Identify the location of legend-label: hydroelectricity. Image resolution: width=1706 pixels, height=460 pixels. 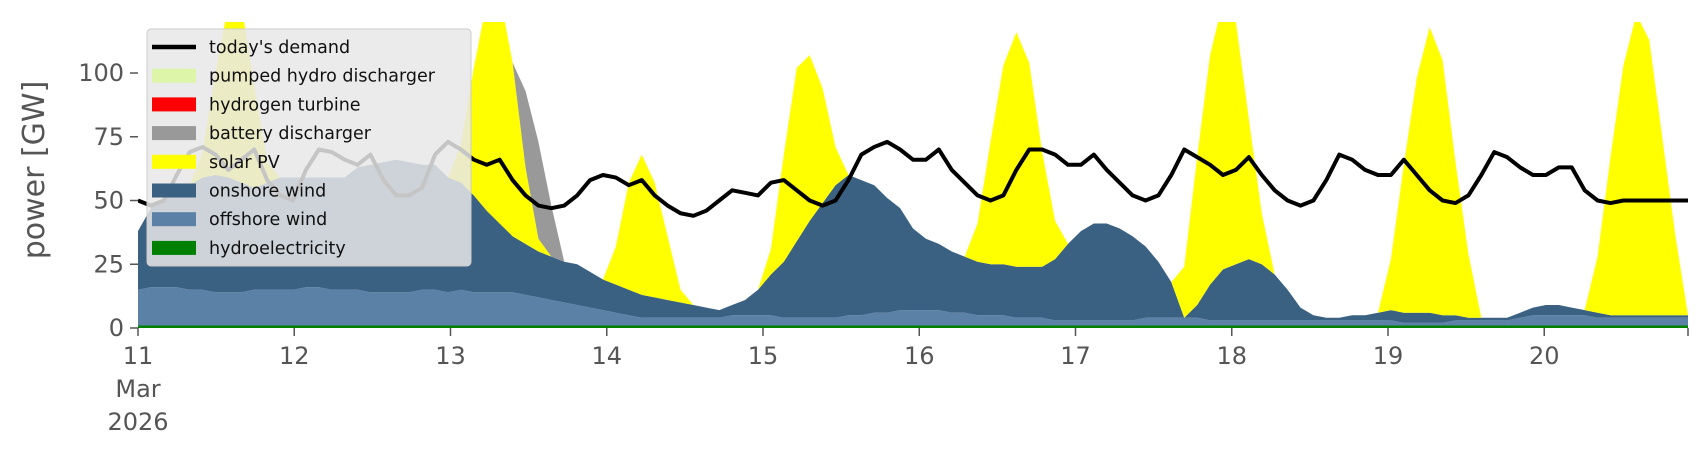
(277, 249).